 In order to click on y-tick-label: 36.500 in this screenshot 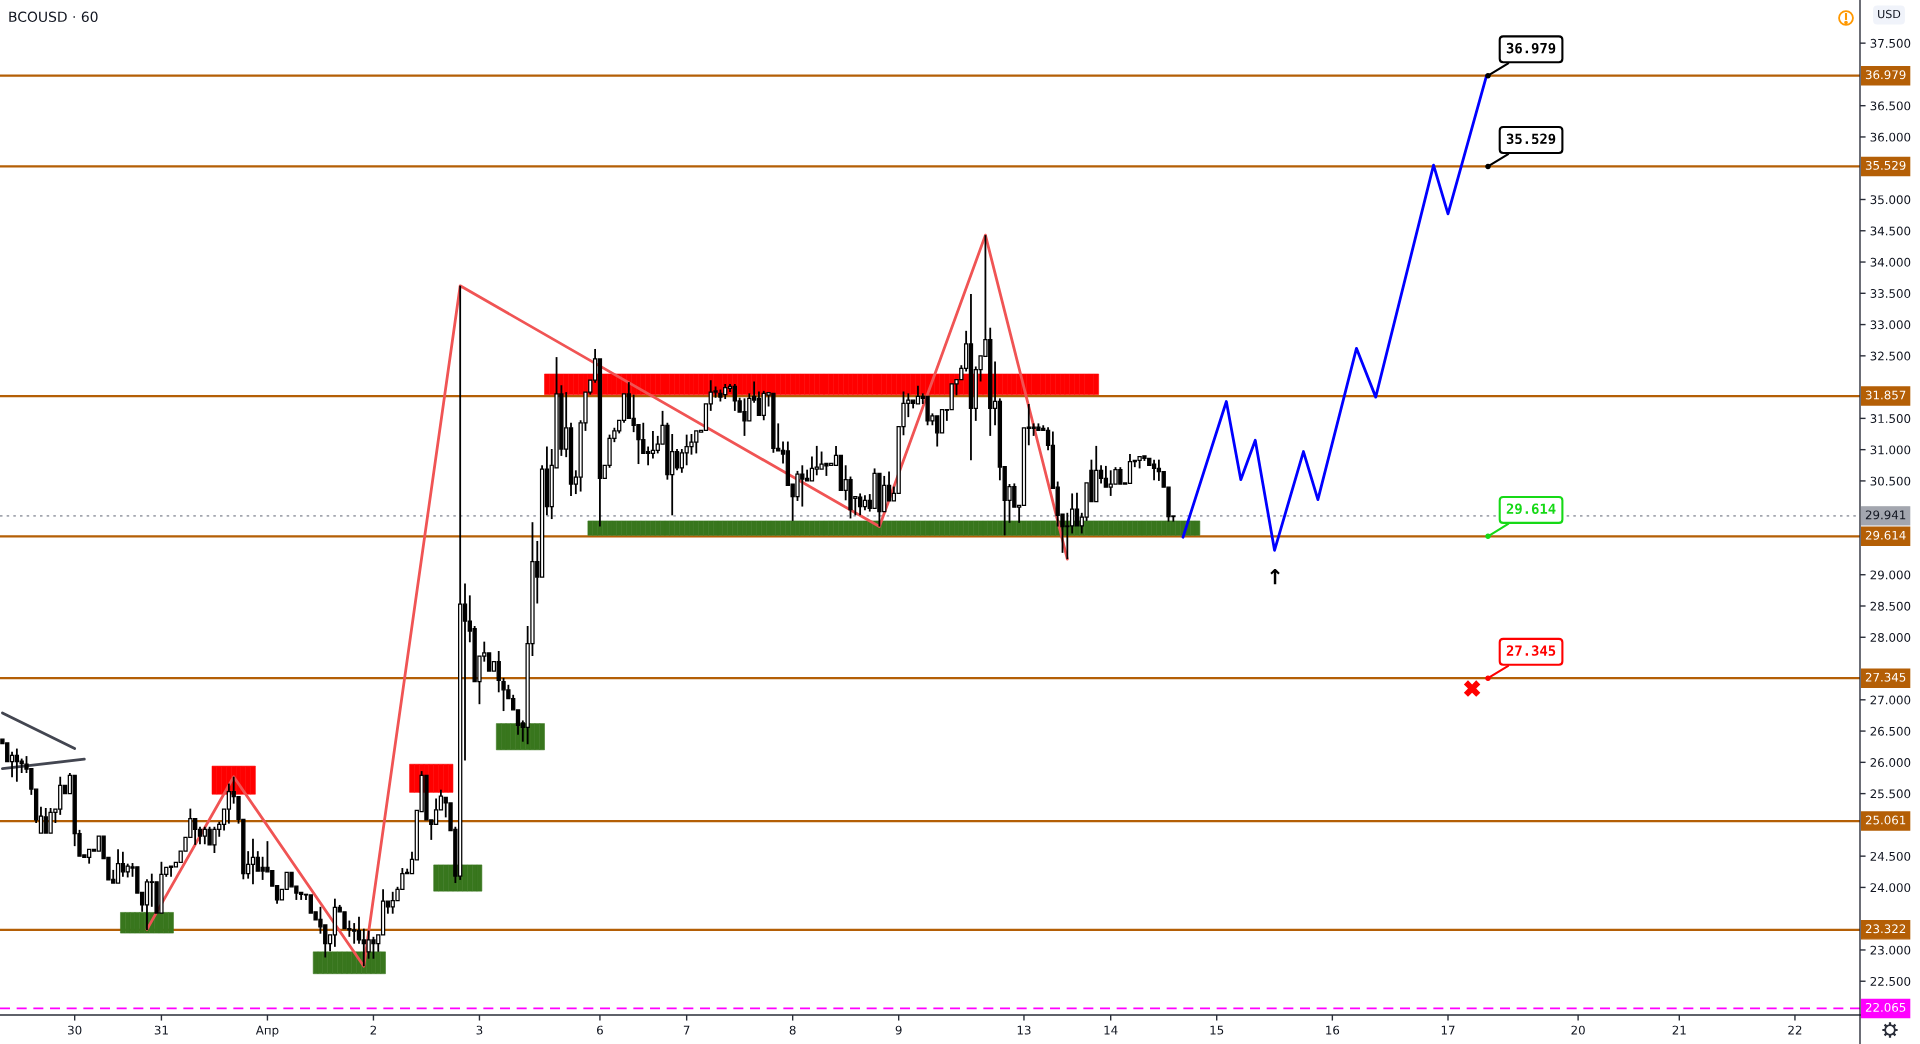, I will do `click(1890, 106)`.